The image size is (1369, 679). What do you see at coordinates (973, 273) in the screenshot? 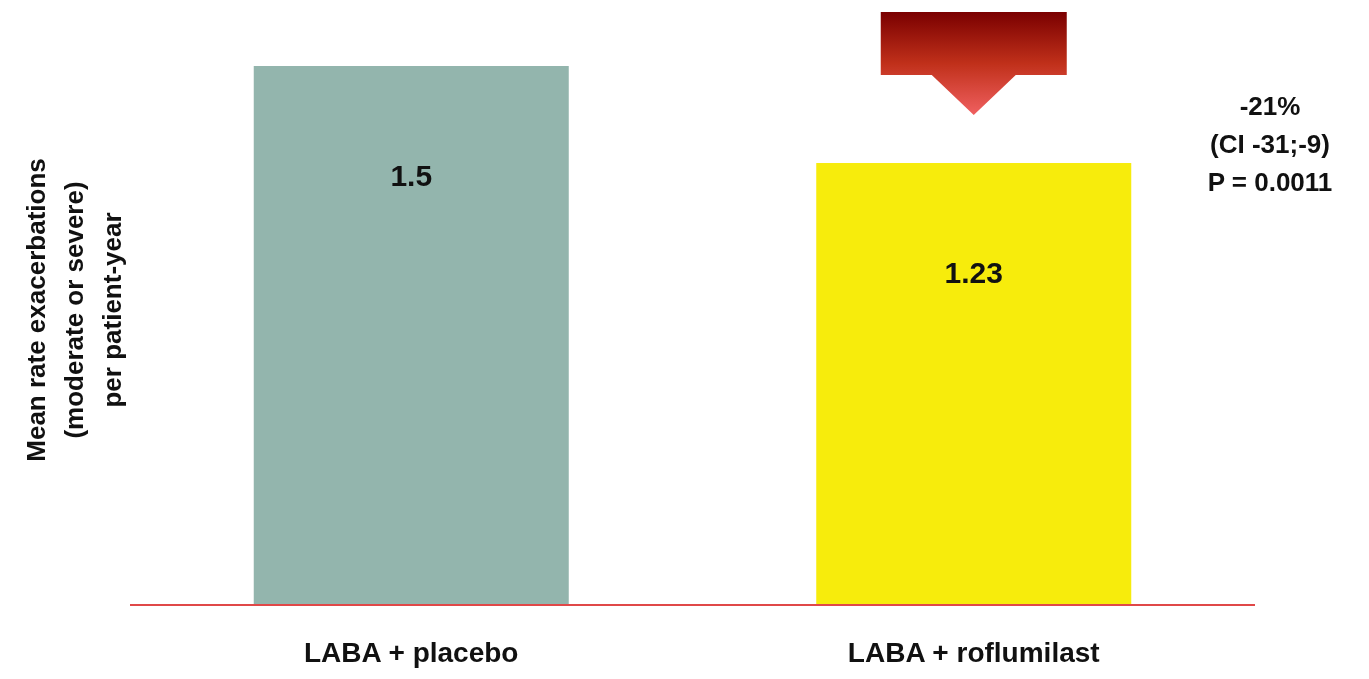
I see `data-label: 1.23` at bounding box center [973, 273].